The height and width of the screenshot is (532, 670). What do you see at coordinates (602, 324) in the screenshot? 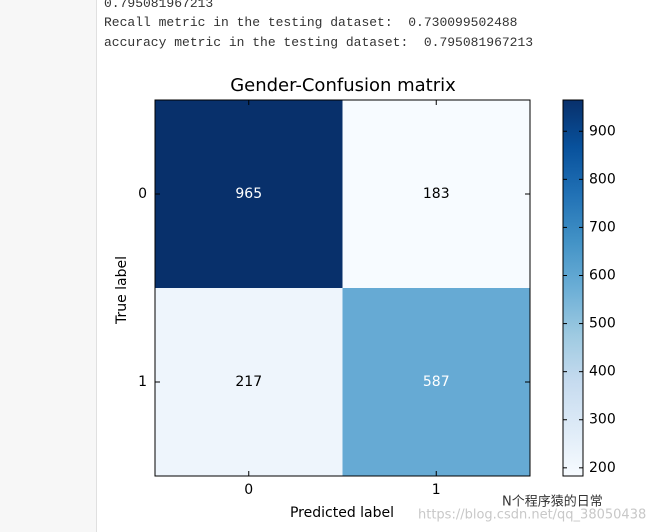
I see `colorbar-tick-label: 500` at bounding box center [602, 324].